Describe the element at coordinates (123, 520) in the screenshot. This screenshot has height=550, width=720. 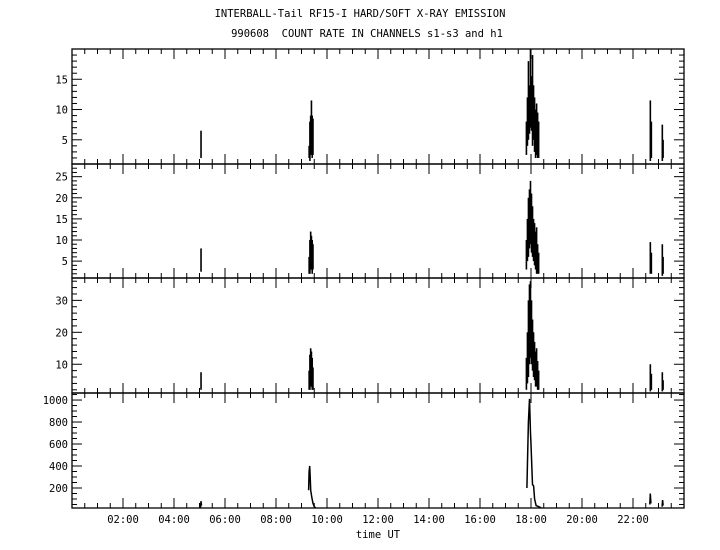
I see `x-tick-label: 02:00` at that location.